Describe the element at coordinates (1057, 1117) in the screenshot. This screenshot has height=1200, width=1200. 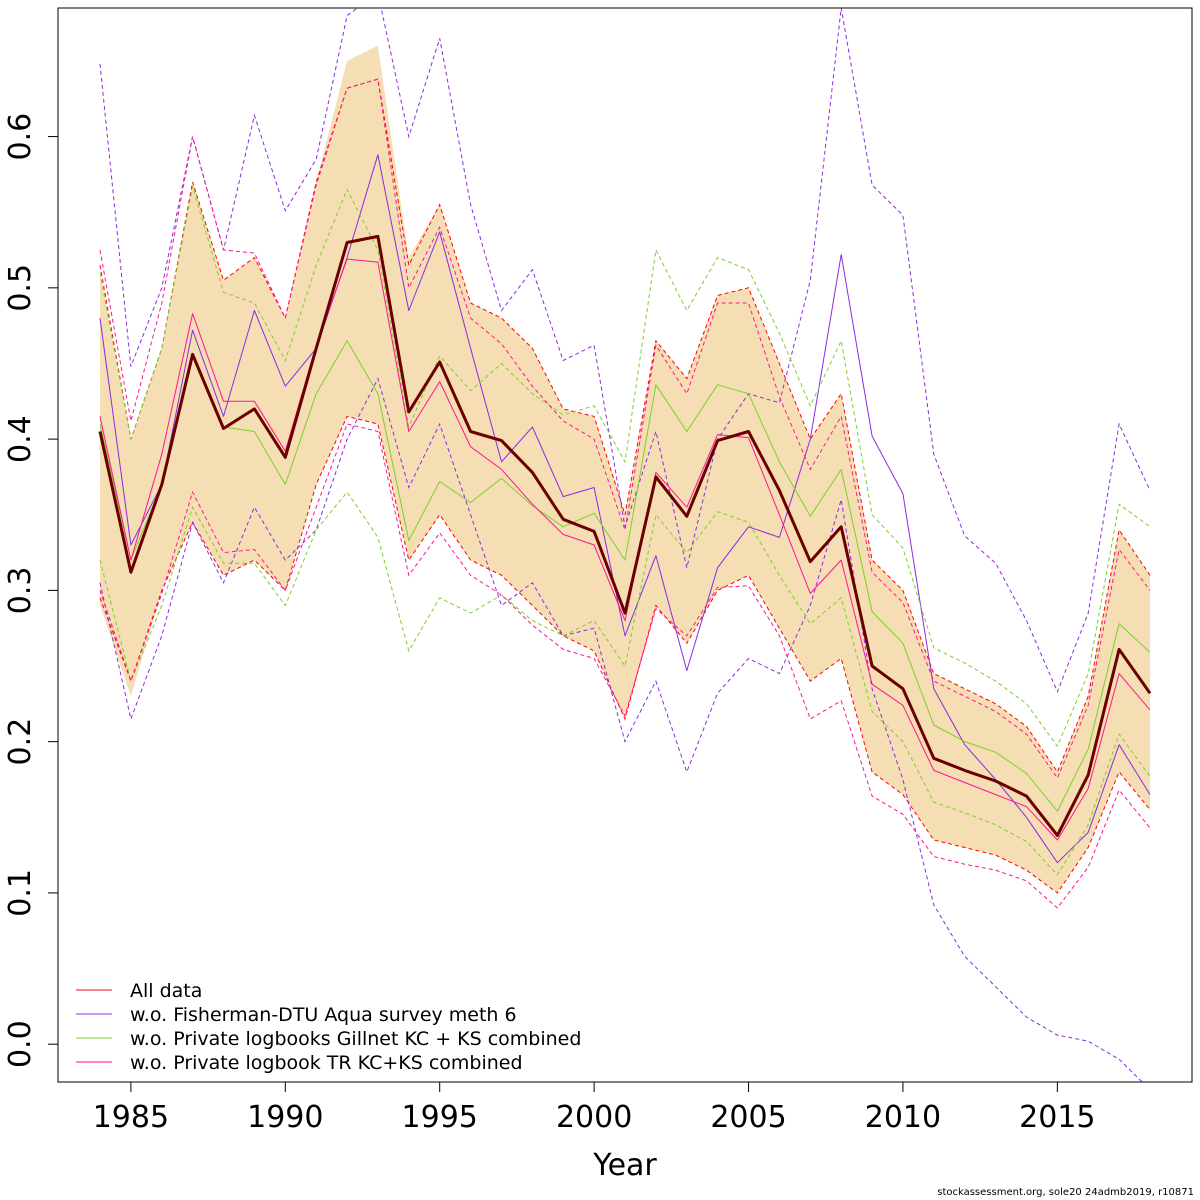
I see `x-tick-label-2015: 2015` at that location.